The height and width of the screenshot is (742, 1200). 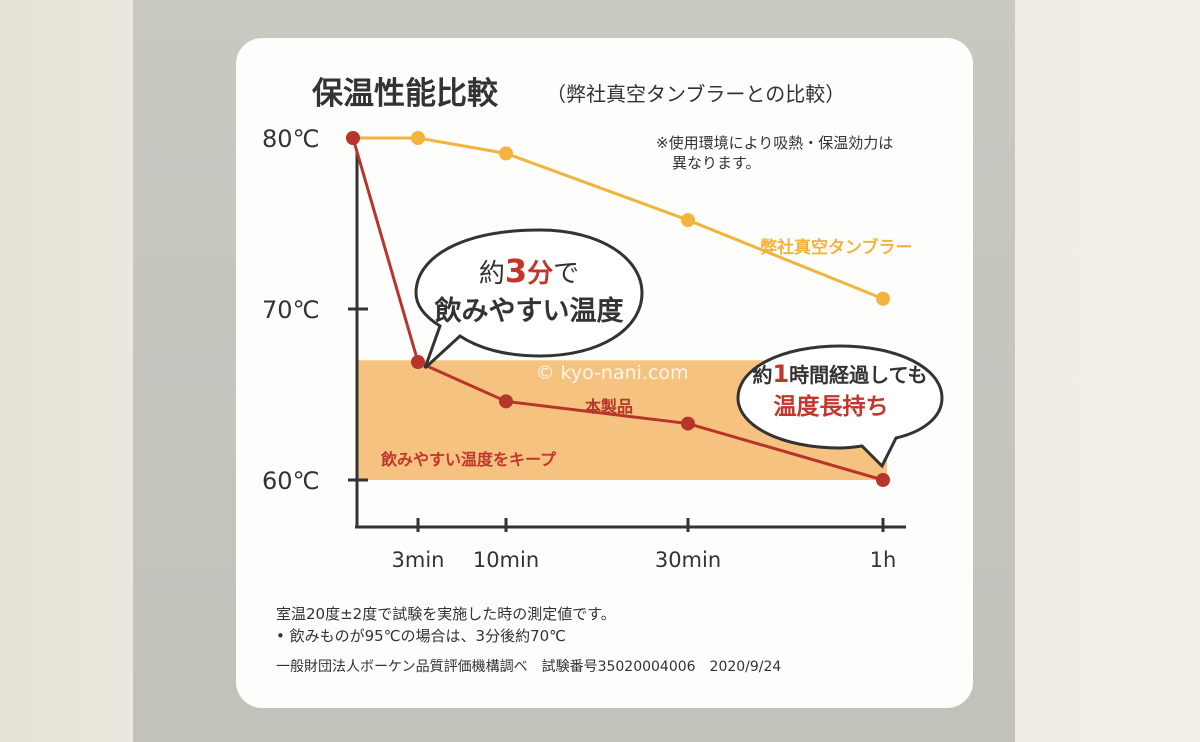 I want to click on x-tick-label-10min: 10min, so click(x=506, y=560).